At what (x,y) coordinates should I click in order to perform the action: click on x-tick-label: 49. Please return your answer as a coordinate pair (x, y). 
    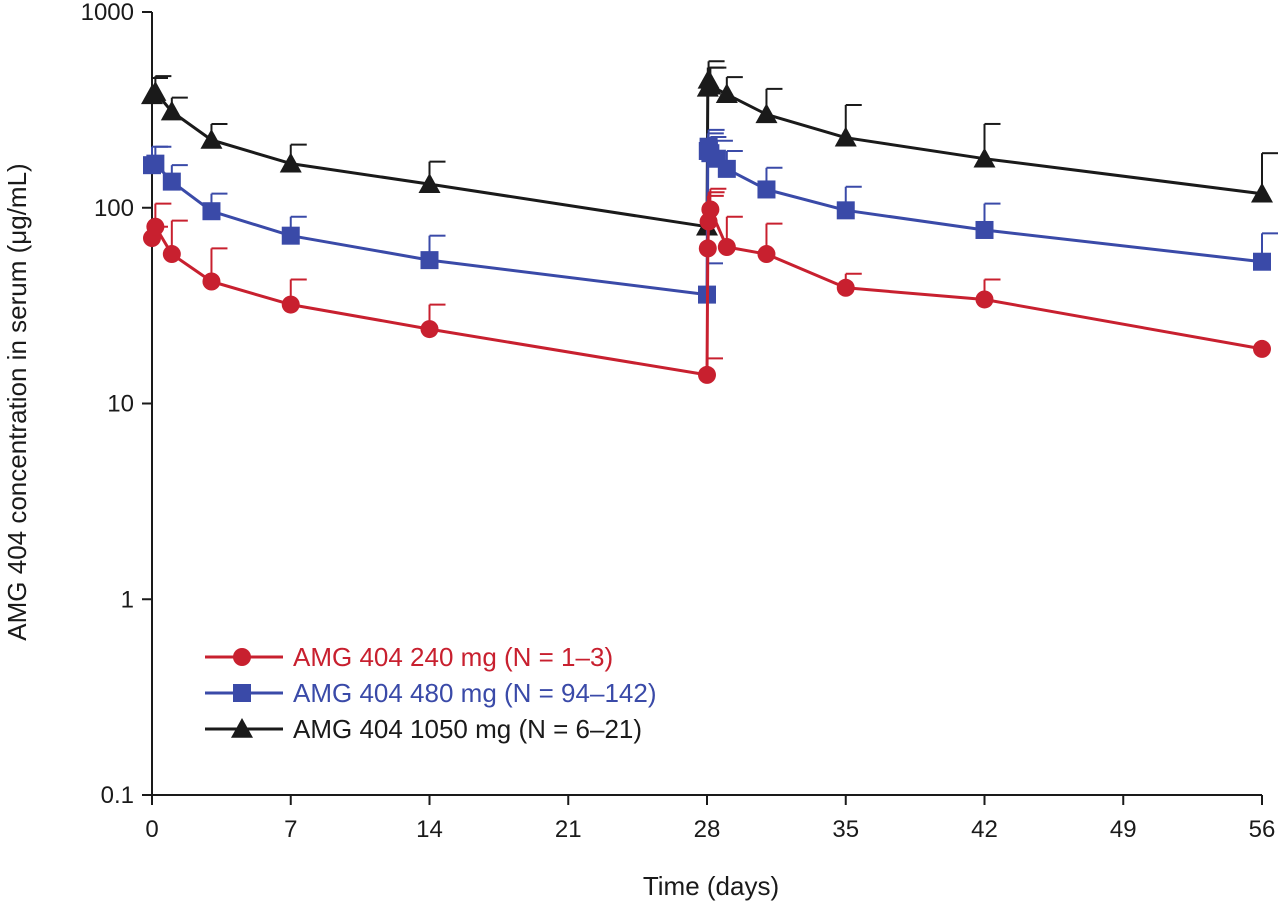
    Looking at the image, I should click on (1123, 829).